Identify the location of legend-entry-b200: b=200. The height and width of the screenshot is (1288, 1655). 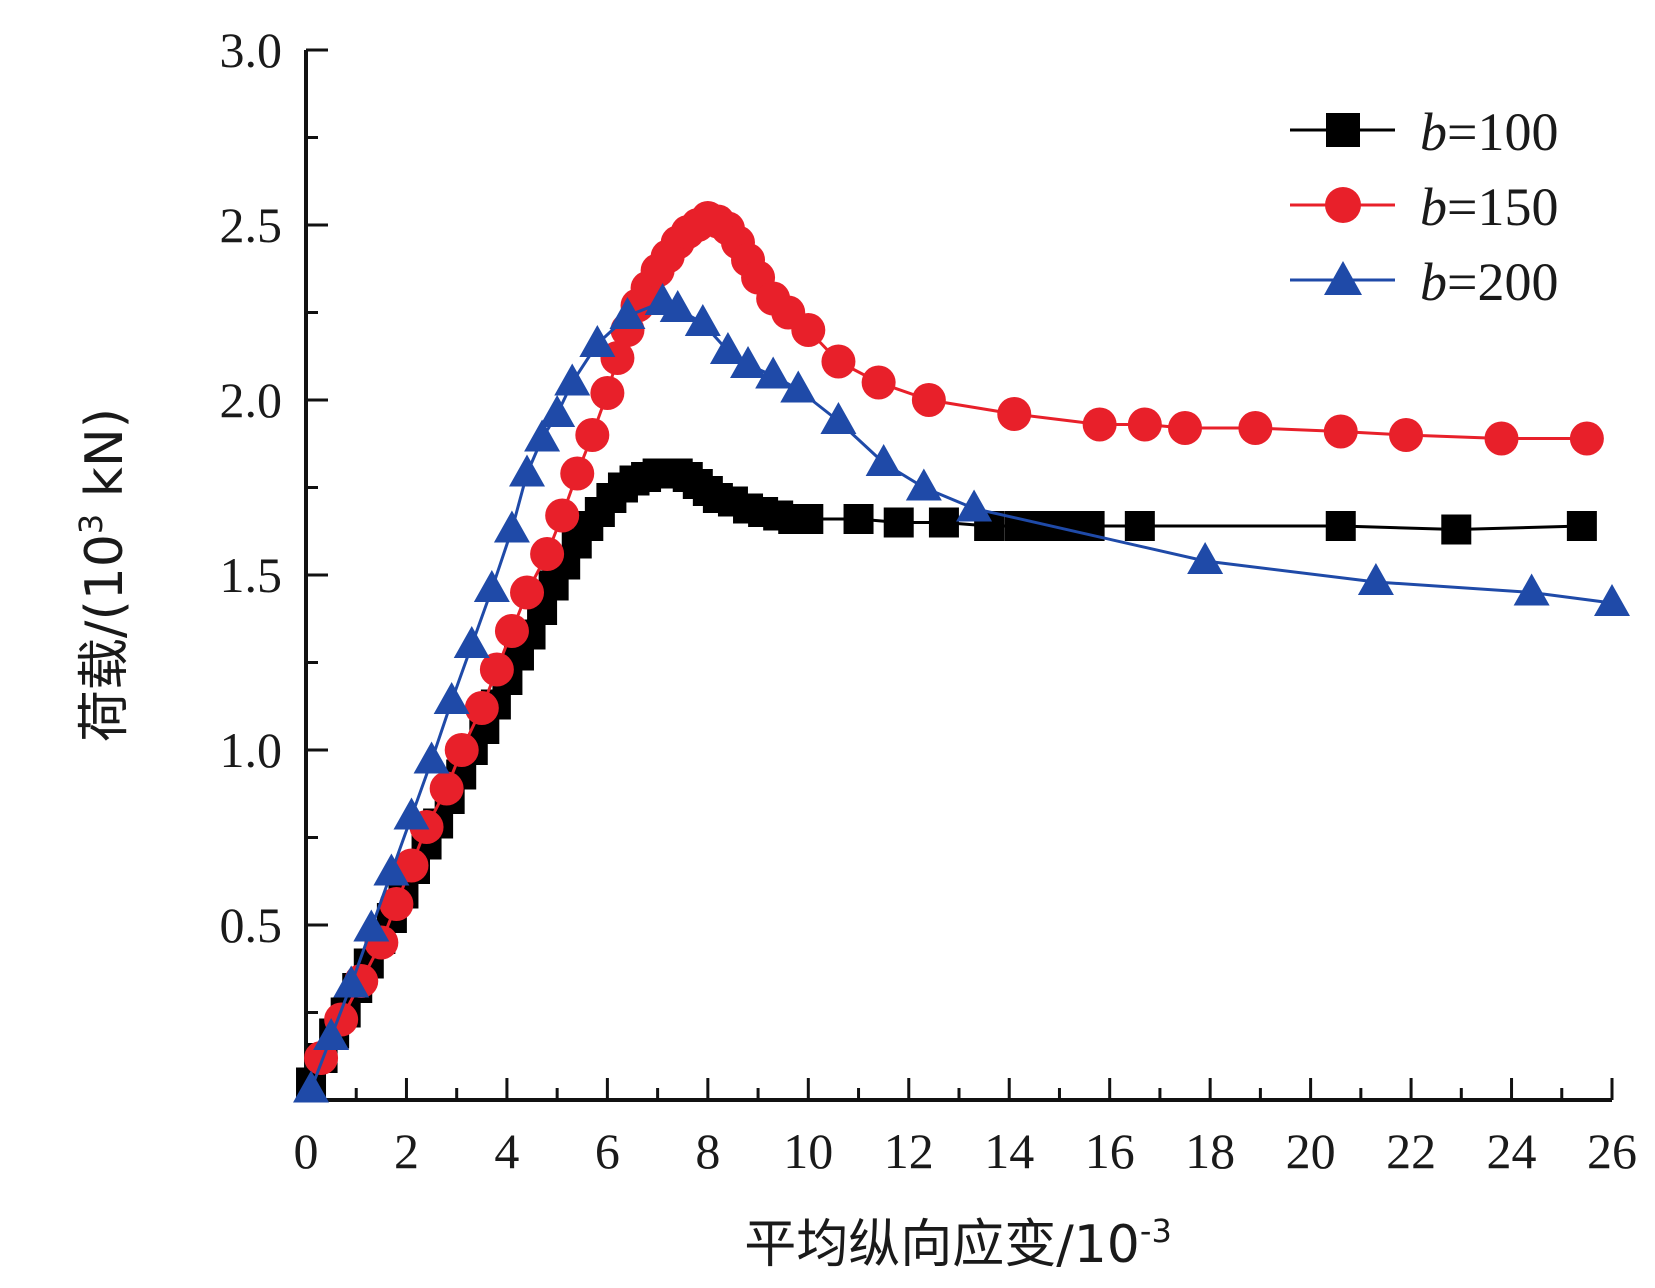
(1424, 282).